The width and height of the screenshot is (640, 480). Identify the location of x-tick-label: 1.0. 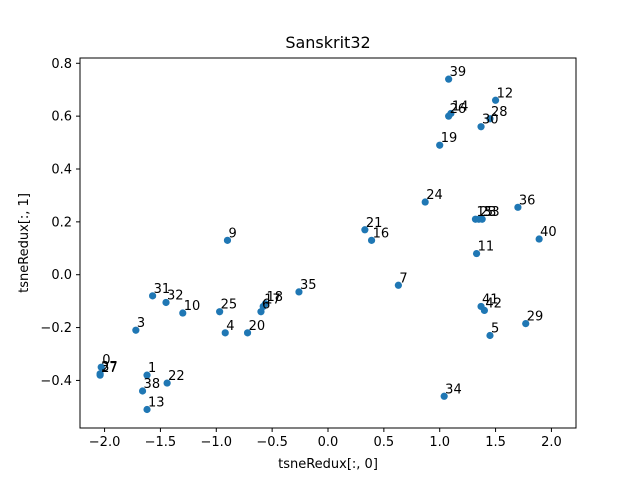
(439, 442).